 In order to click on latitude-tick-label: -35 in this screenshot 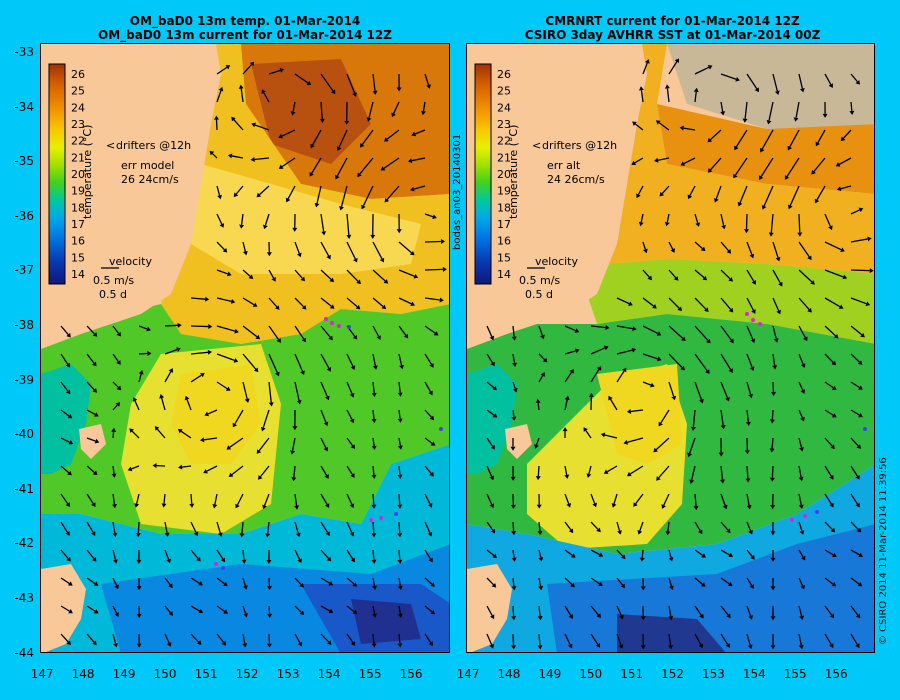, I will do `click(24, 161)`.